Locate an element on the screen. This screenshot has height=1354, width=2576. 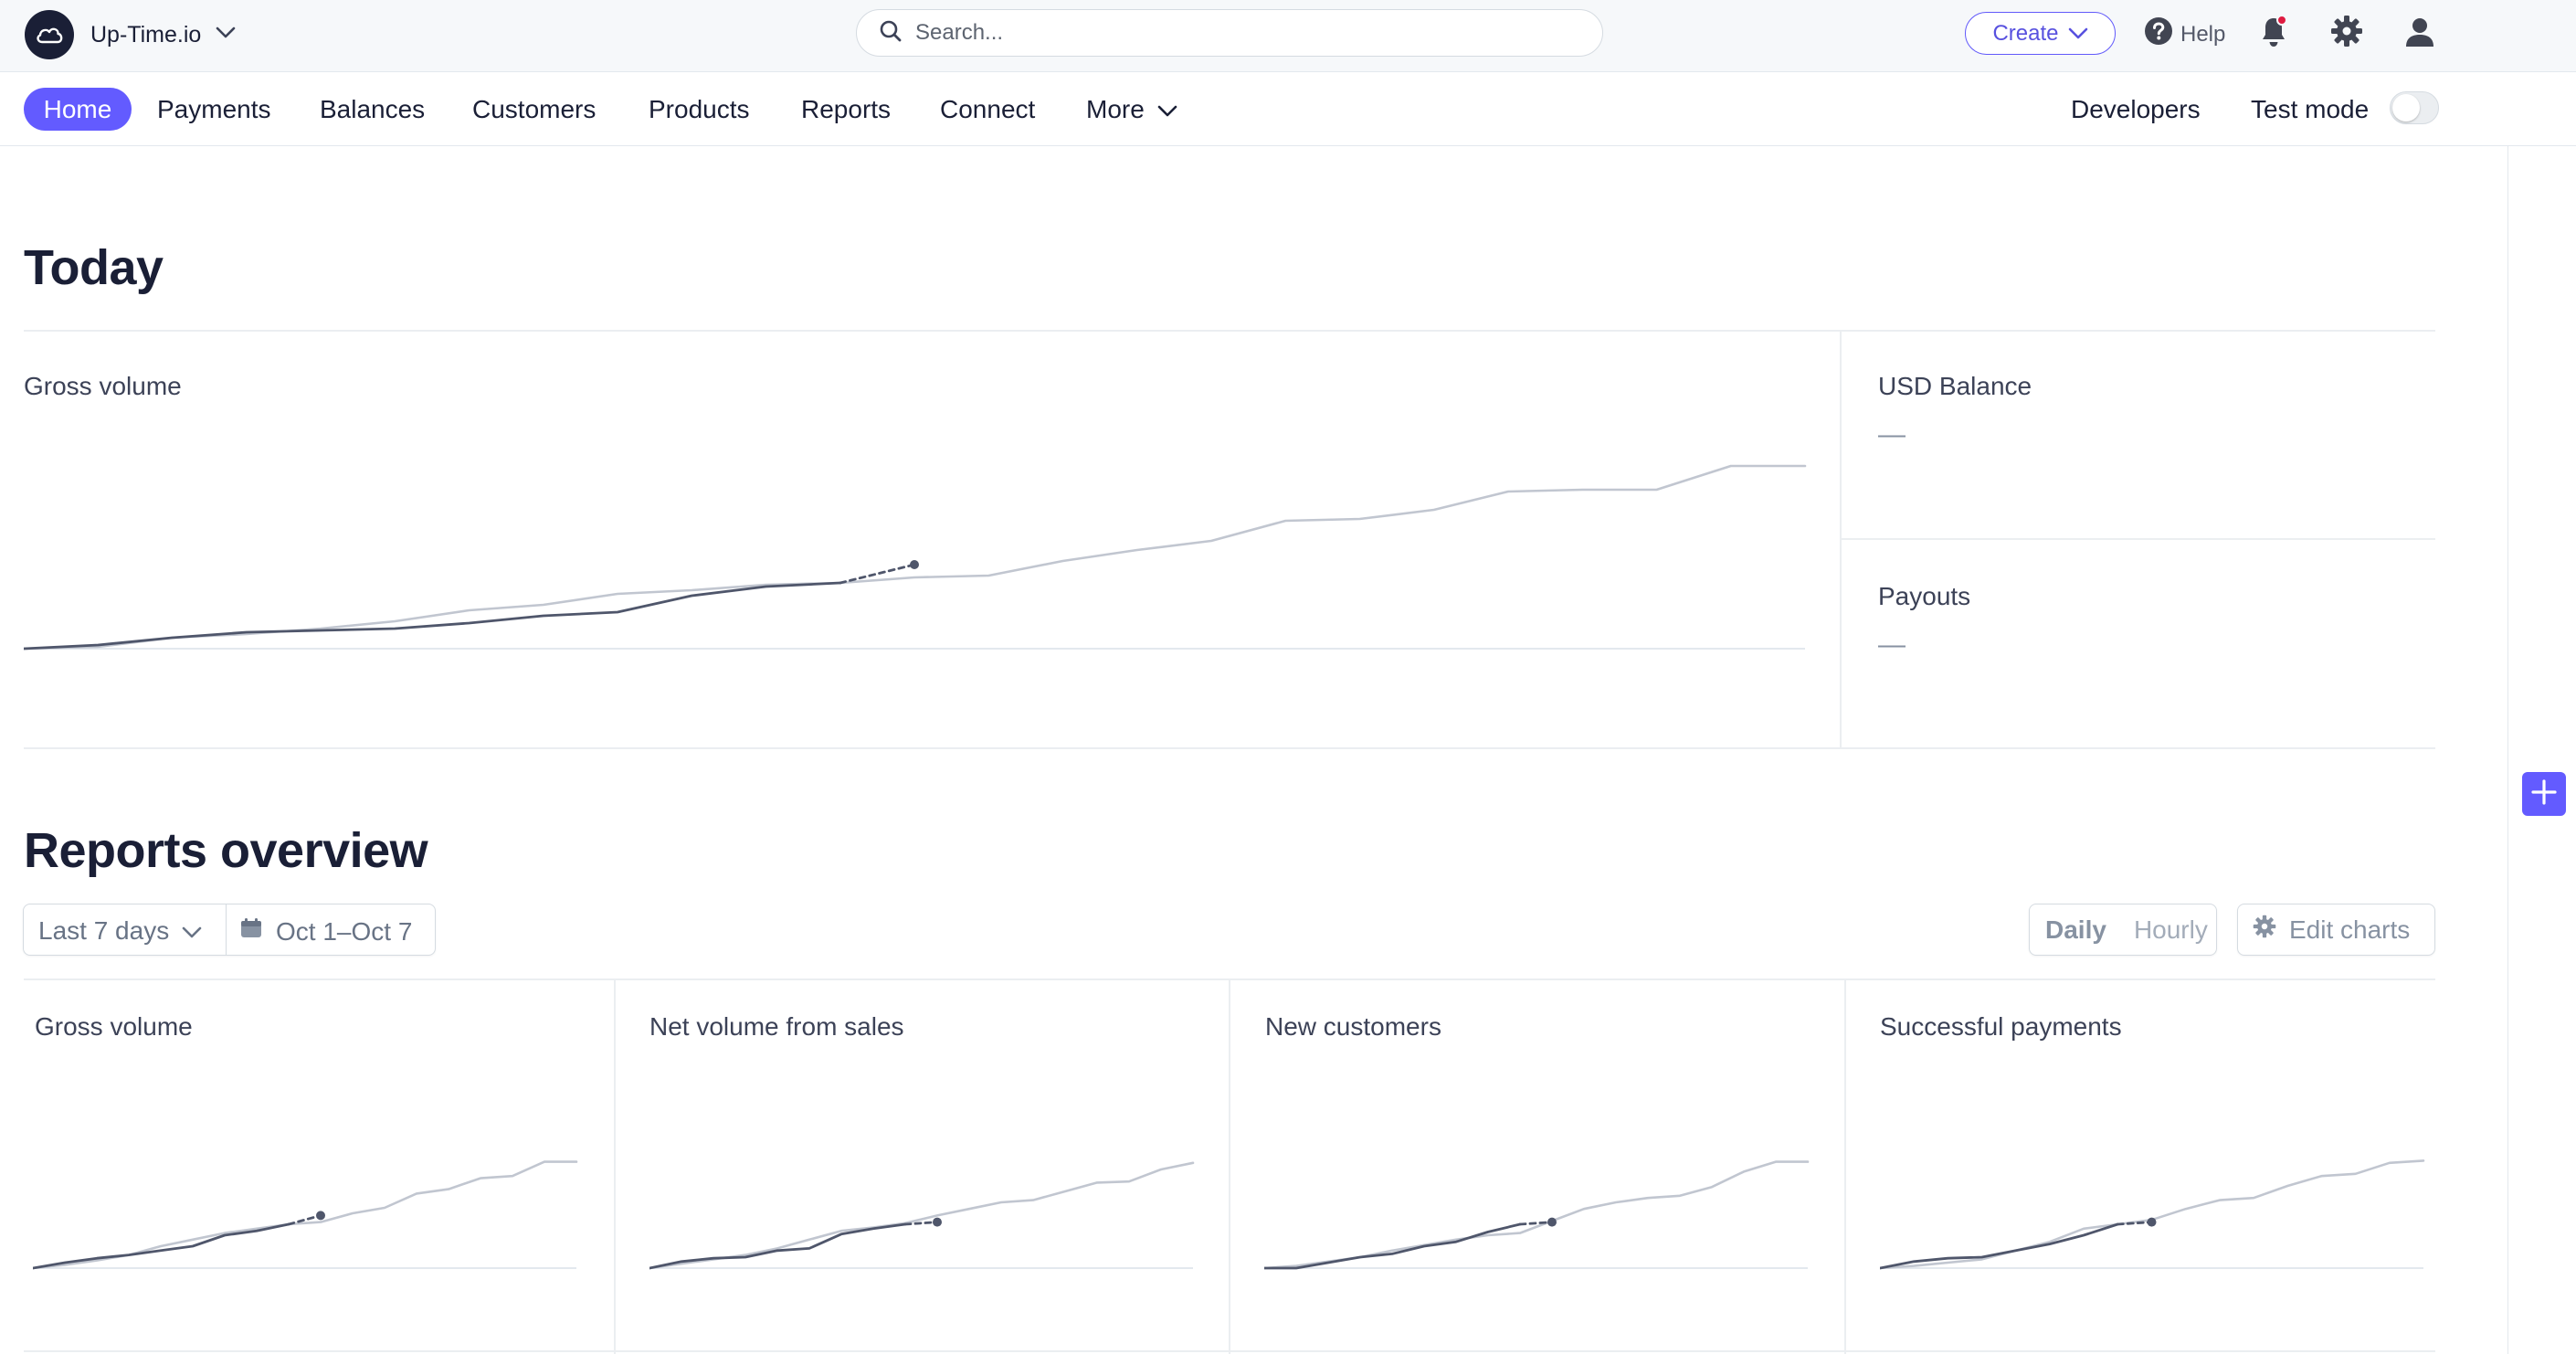
help-button: Help is located at coordinates (2184, 34).